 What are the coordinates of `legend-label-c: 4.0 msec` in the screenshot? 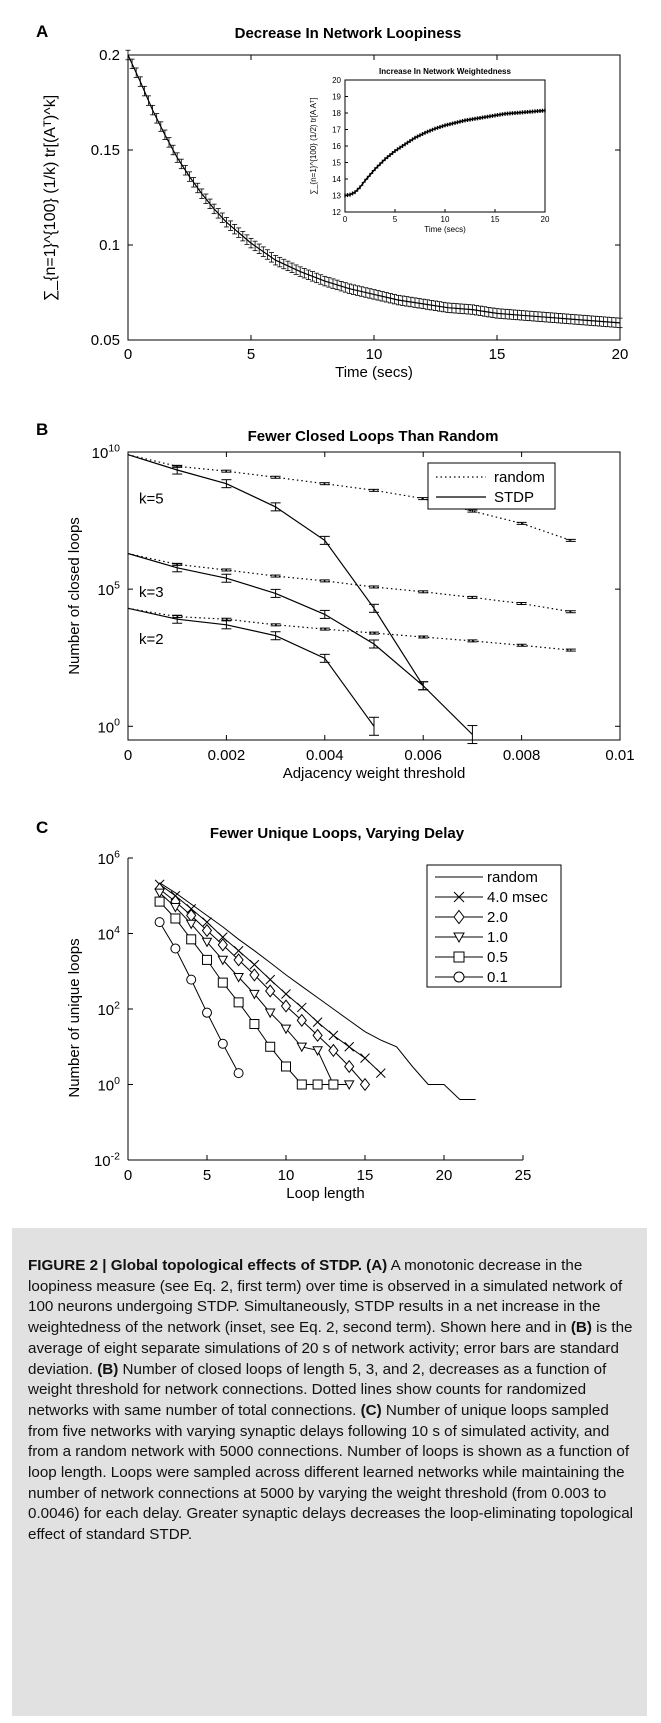 It's located at (517, 897).